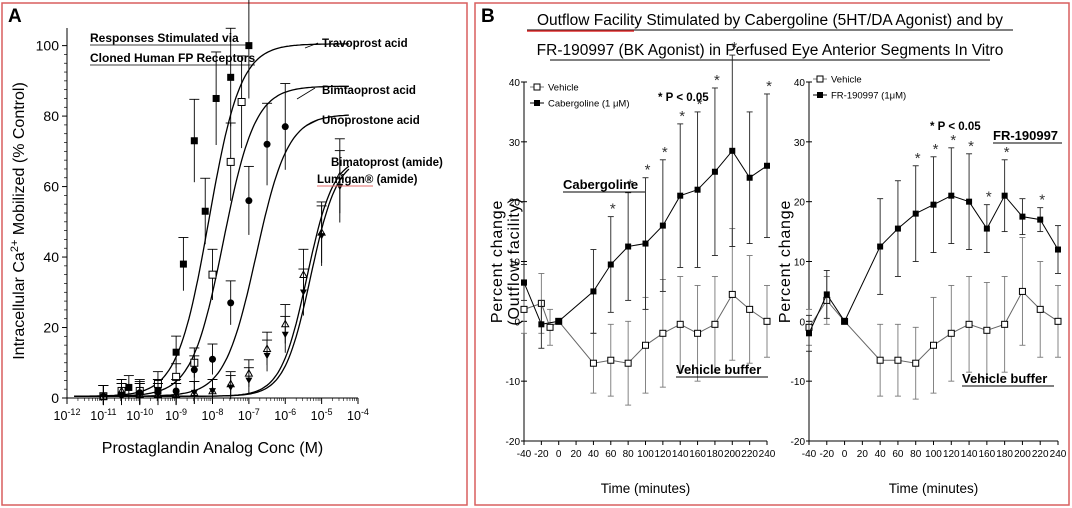  I want to click on x-tick-label: 200, so click(732, 454).